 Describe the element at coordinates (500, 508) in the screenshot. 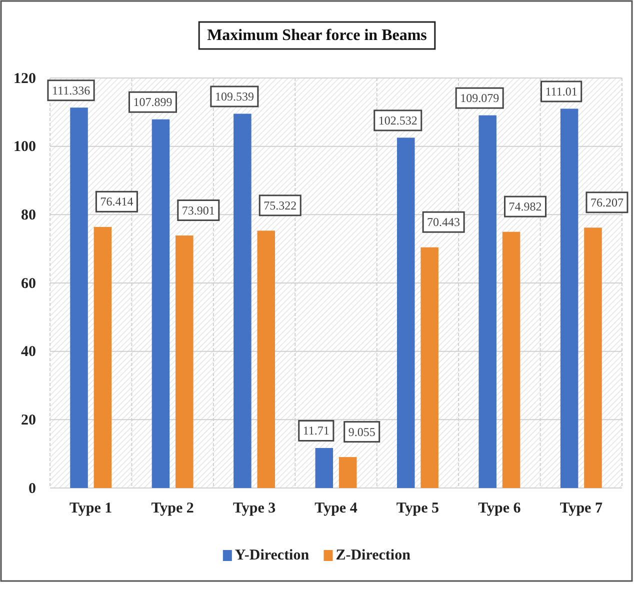

I see `x-tick-label: Type 6` at that location.